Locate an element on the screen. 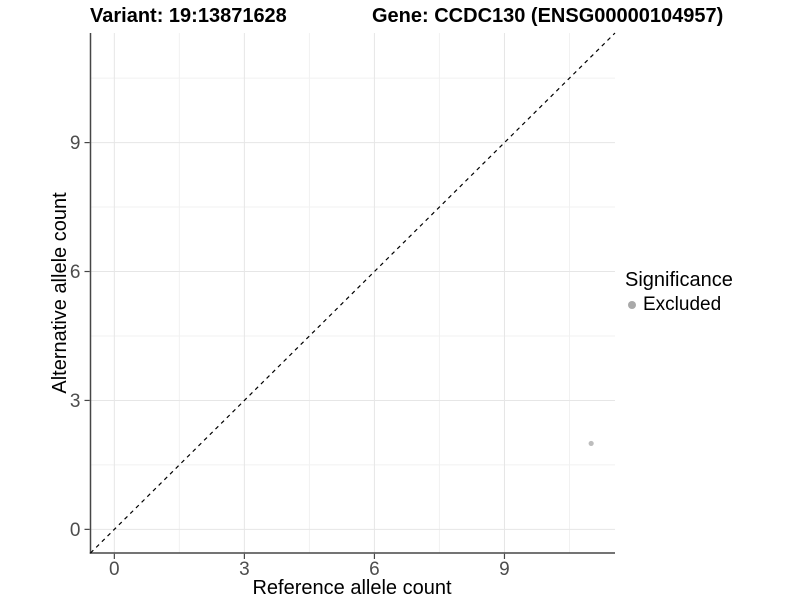 This screenshot has width=800, height=600. y-tick-label: 0 is located at coordinates (75, 530).